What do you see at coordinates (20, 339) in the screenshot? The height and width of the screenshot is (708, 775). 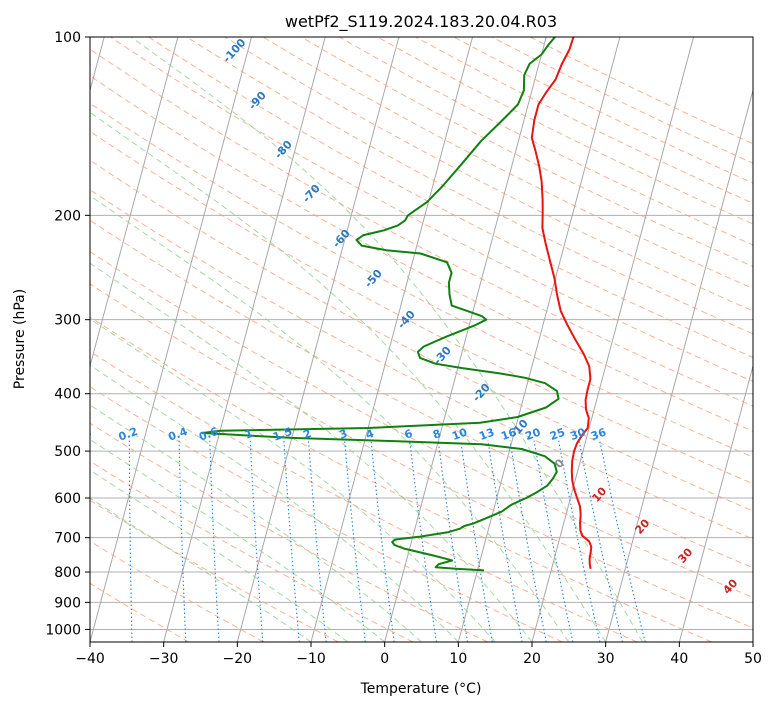 I see `y-axis-label: Pressure (hPa)` at bounding box center [20, 339].